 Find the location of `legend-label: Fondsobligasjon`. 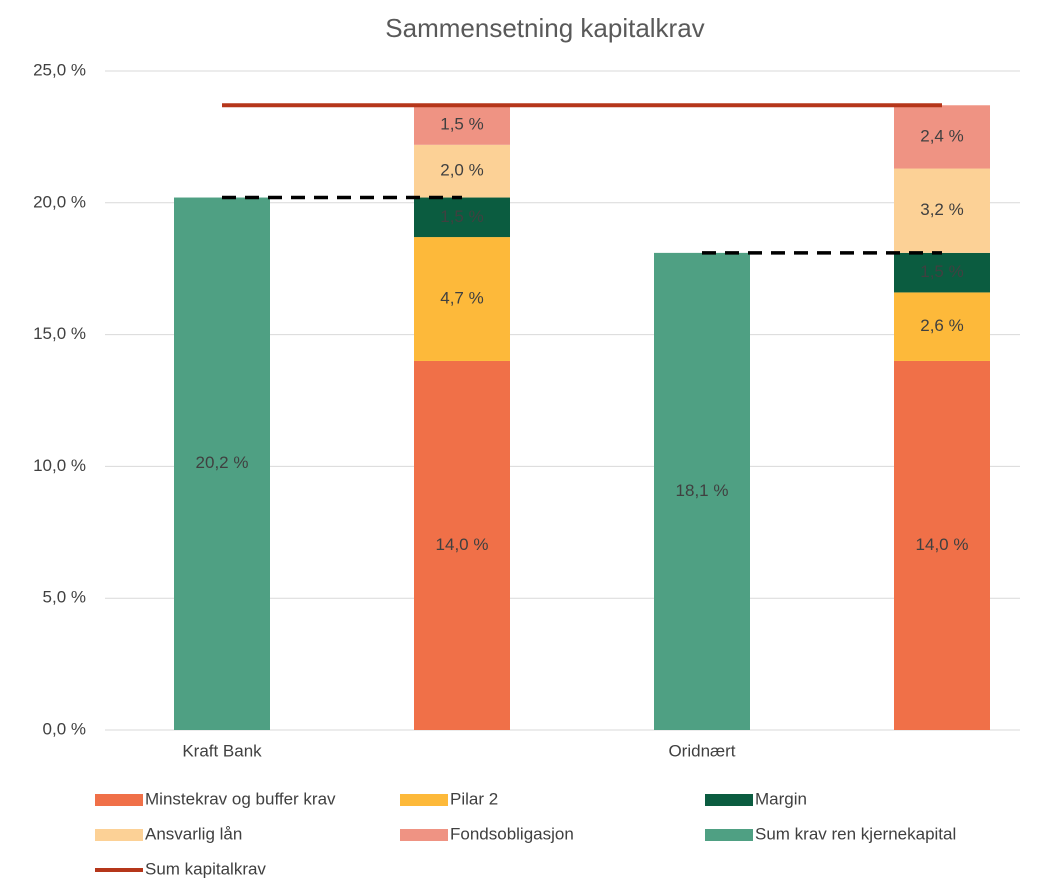

legend-label: Fondsobligasjon is located at coordinates (512, 833).